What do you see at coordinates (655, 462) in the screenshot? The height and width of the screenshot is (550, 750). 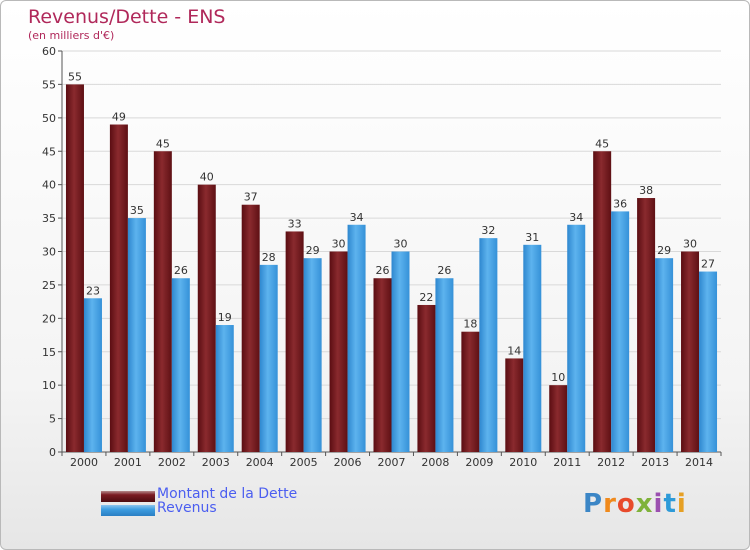 I see `x-tick-label: 2013` at bounding box center [655, 462].